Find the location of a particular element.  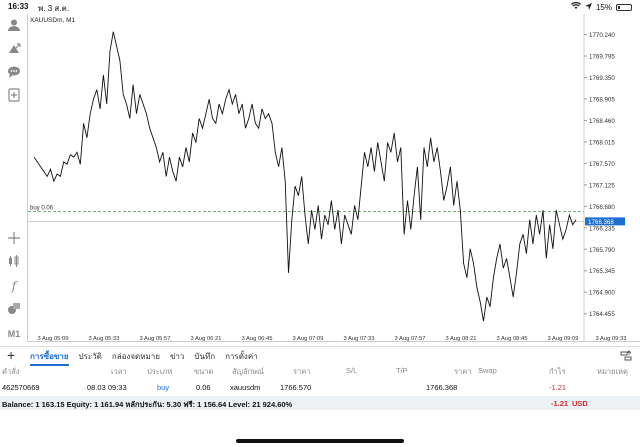

header-sl: S/L is located at coordinates (352, 370).